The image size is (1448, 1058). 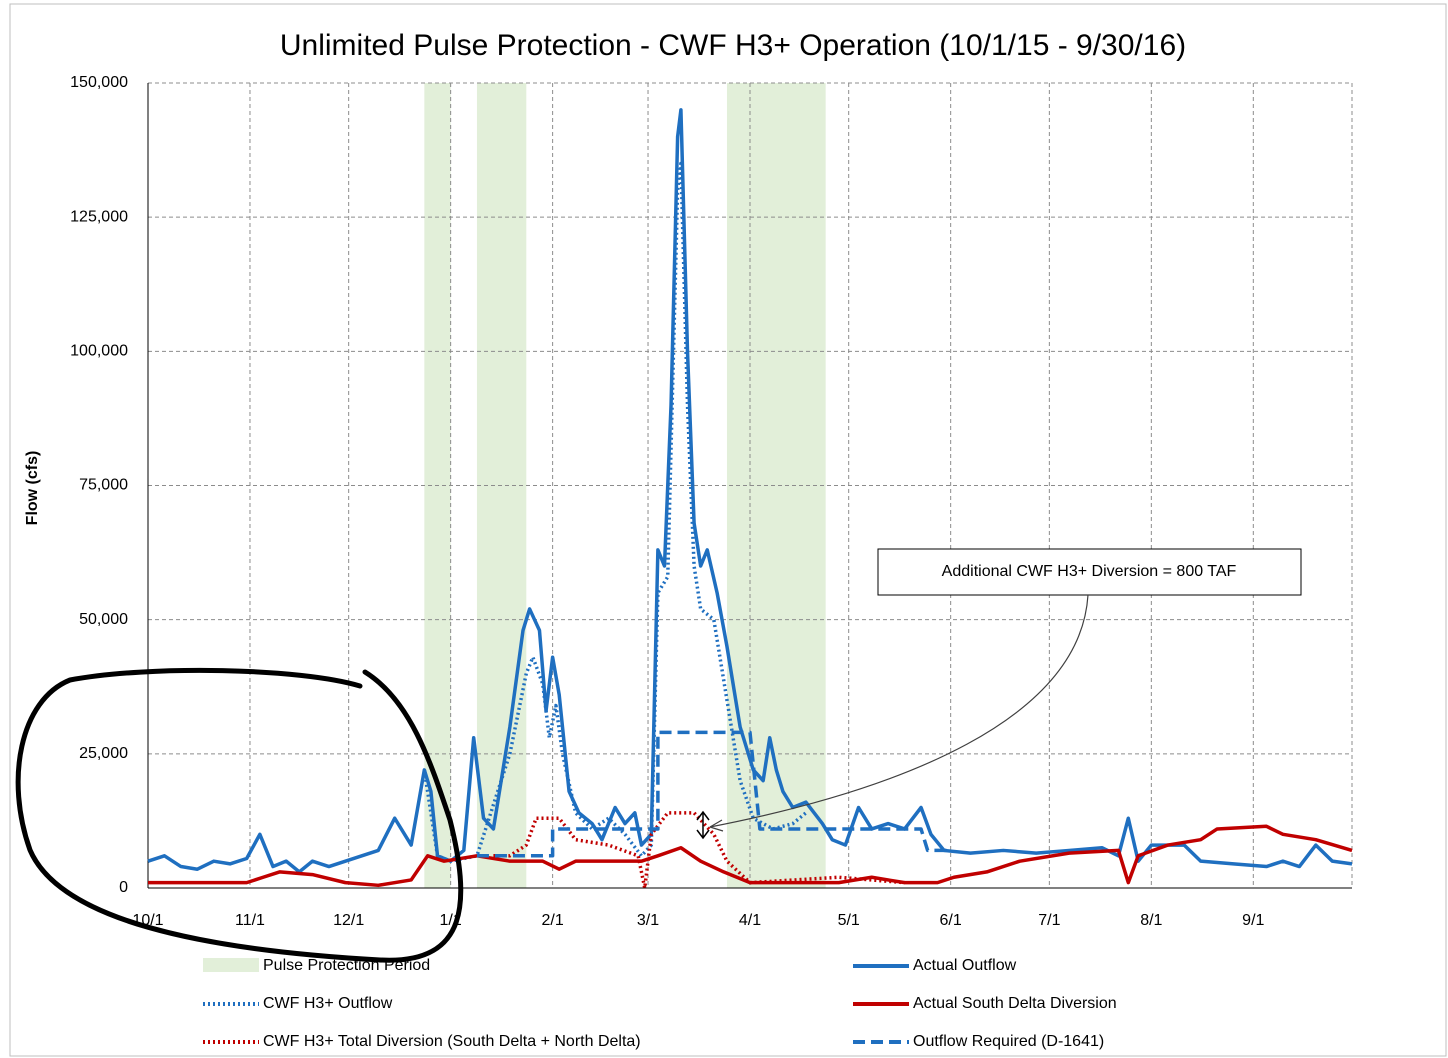 What do you see at coordinates (648, 920) in the screenshot?
I see `x-tick-label: 3/1` at bounding box center [648, 920].